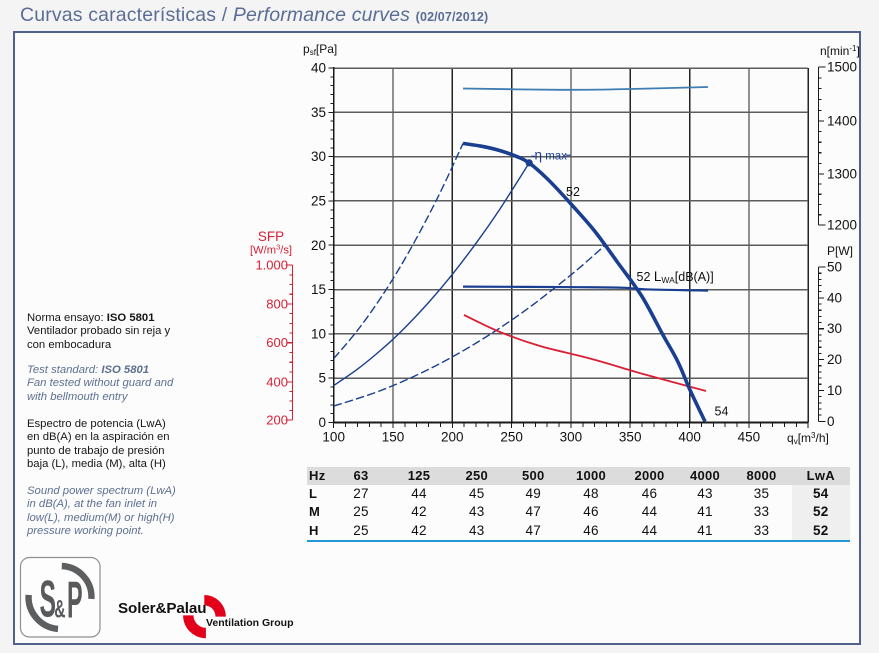 The height and width of the screenshot is (653, 879). Describe the element at coordinates (551, 155) in the screenshot. I see `svg-text: η max` at that location.